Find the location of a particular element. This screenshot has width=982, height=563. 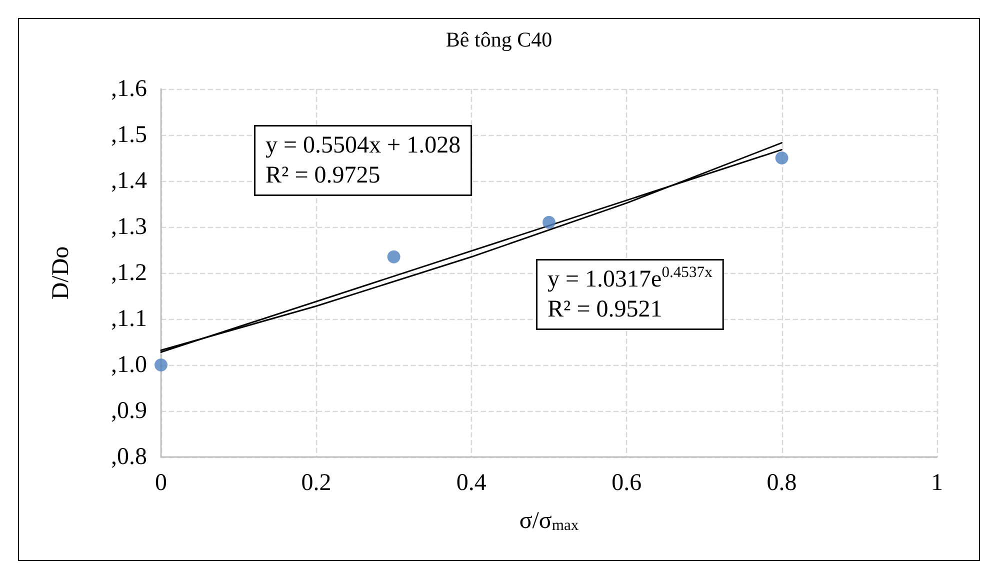

x-tick-label: 0.2 is located at coordinates (316, 483).